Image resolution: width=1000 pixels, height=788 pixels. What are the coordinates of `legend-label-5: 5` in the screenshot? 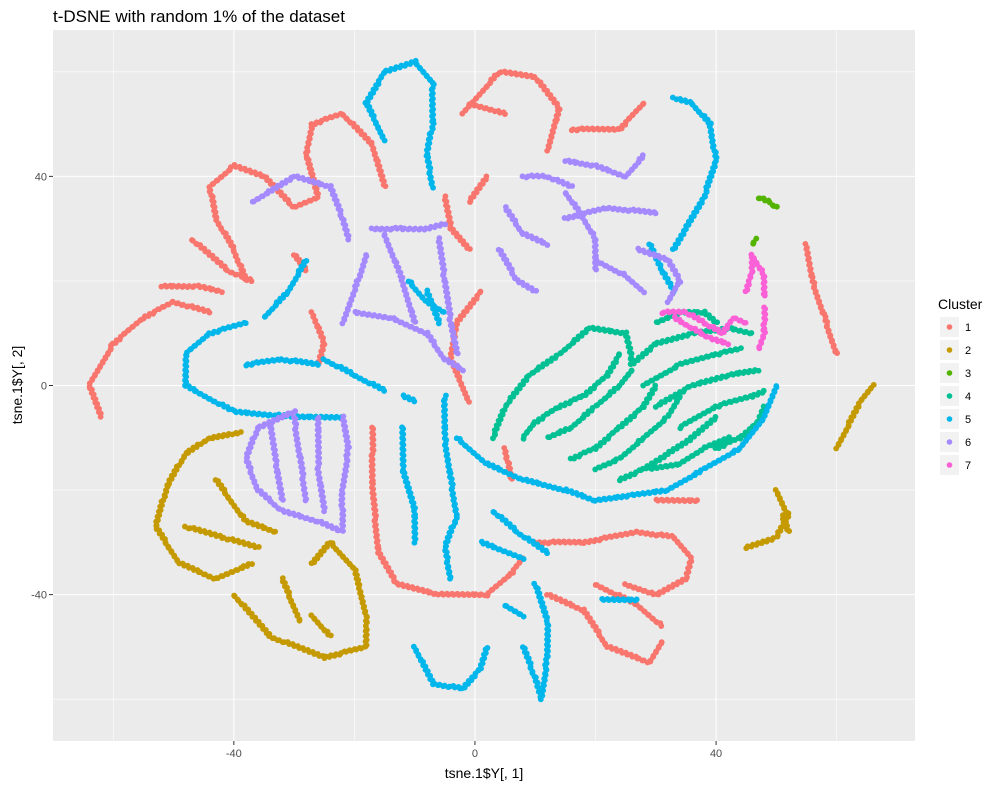 It's located at (968, 420).